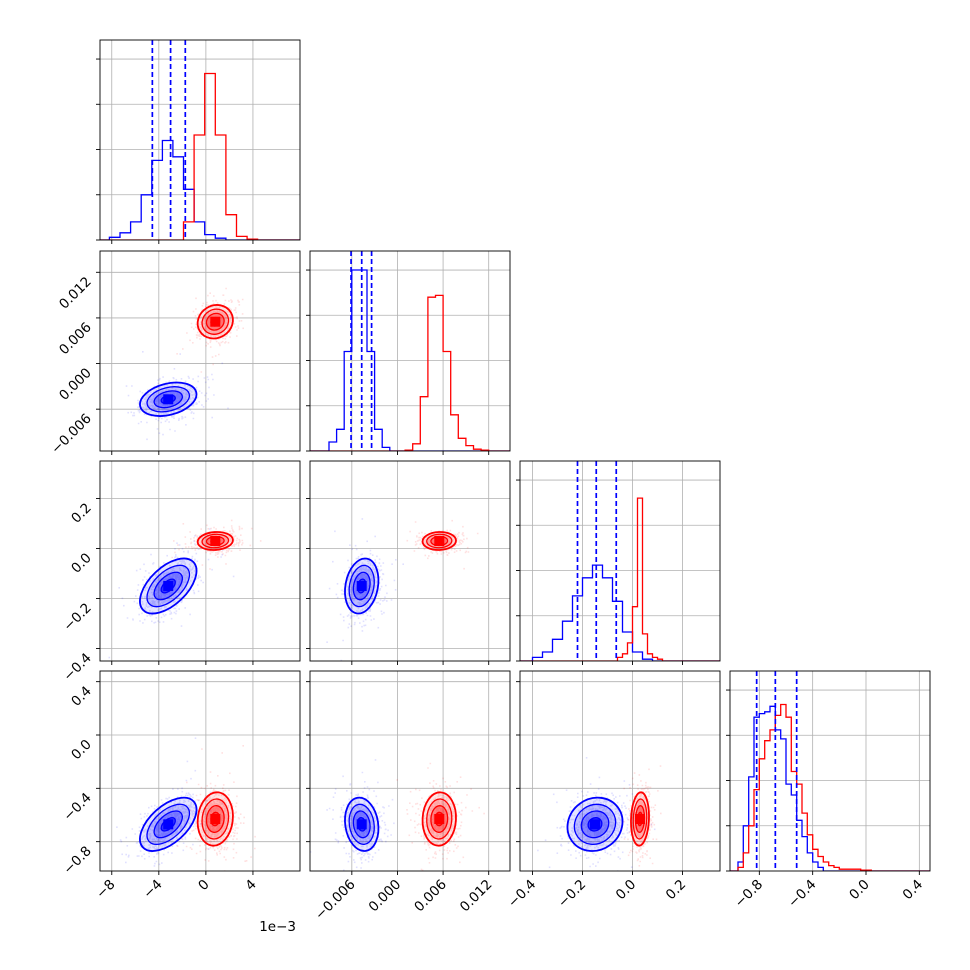 Image resolution: width=970 pixels, height=970 pixels. I want to click on y-tick-label-3-1: −0.4, so click(77, 807).